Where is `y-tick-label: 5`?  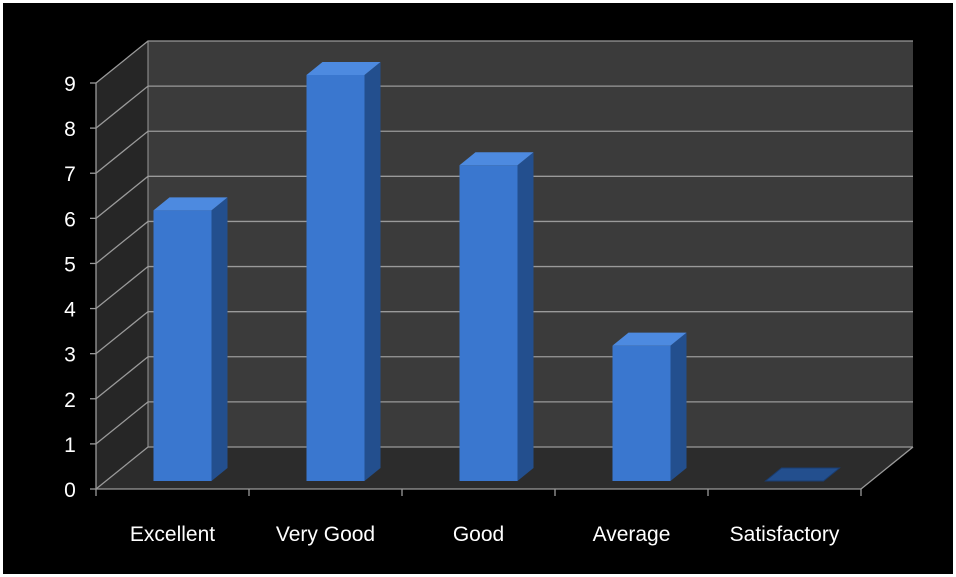 y-tick-label: 5 is located at coordinates (70, 264).